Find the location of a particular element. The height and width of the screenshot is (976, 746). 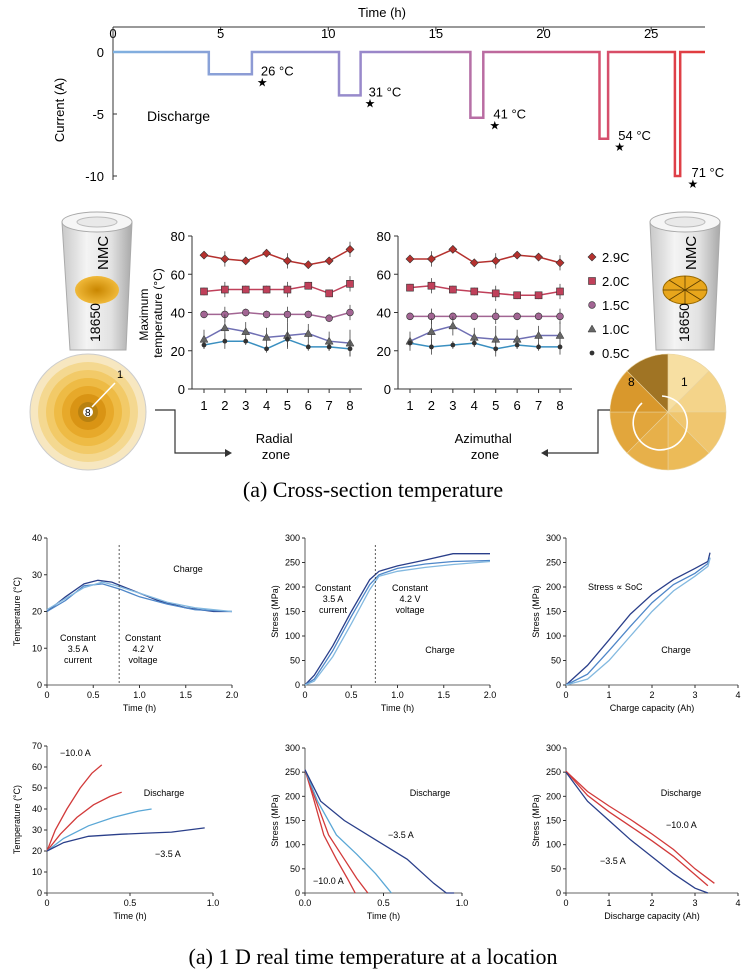

current-profile-discharge-label: Discharge is located at coordinates (178, 116).